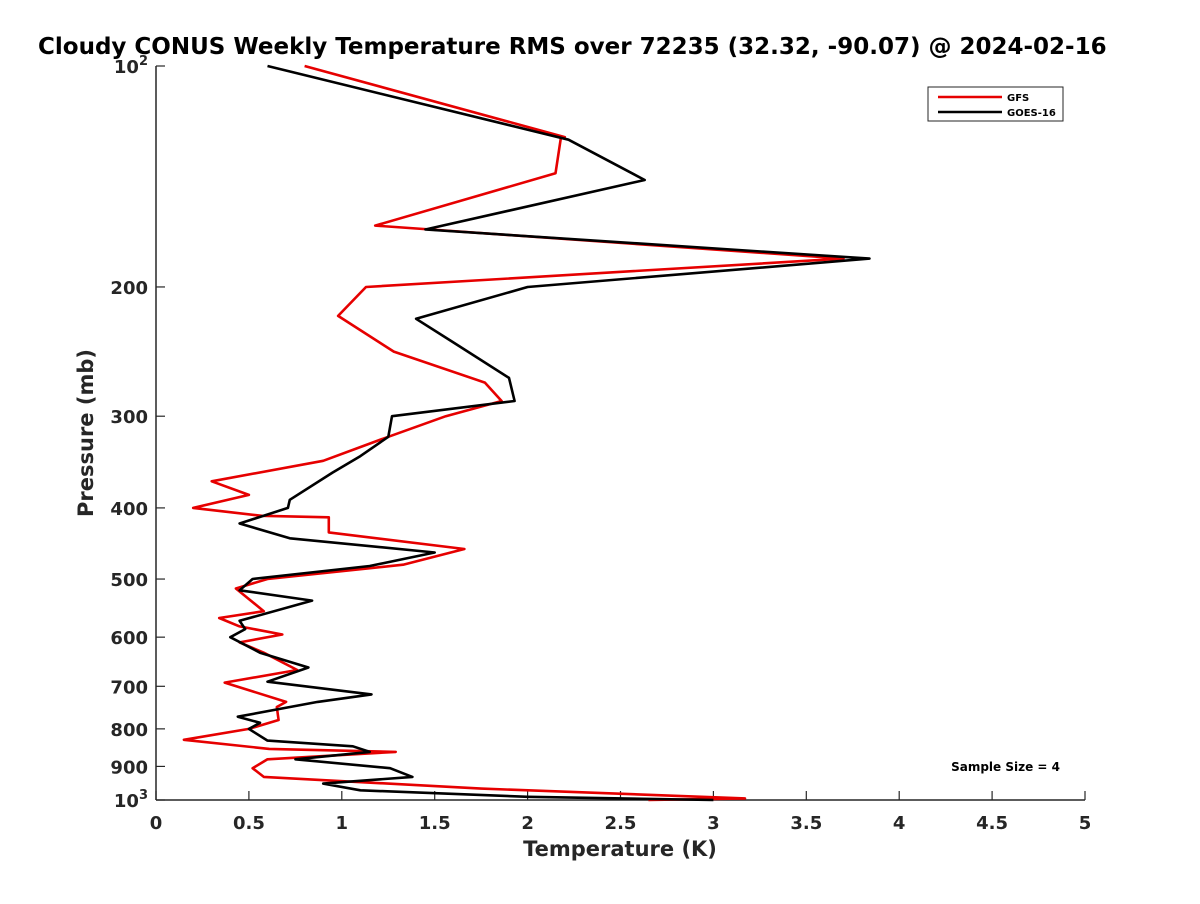 The height and width of the screenshot is (904, 1200). Describe the element at coordinates (131, 800) in the screenshot. I see `y-tick-label: 10³` at that location.